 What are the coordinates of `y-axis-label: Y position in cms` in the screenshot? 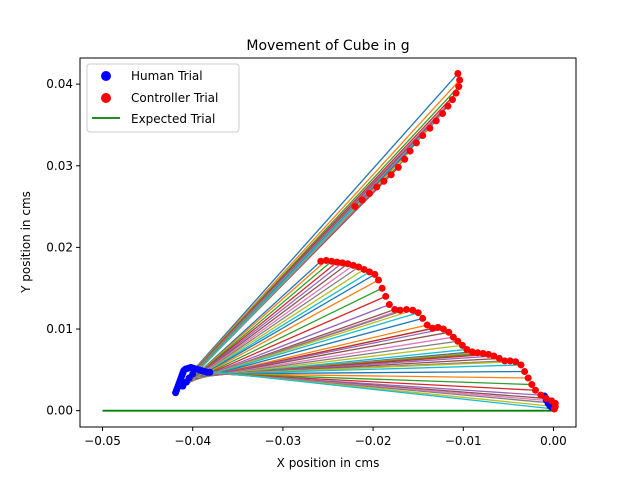 It's located at (26, 242).